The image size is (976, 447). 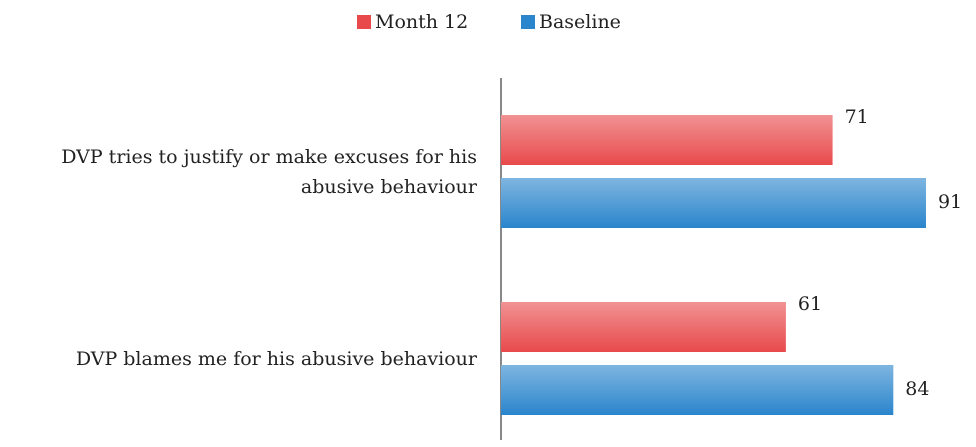 What do you see at coordinates (580, 22) in the screenshot?
I see `legend-label: Baseline` at bounding box center [580, 22].